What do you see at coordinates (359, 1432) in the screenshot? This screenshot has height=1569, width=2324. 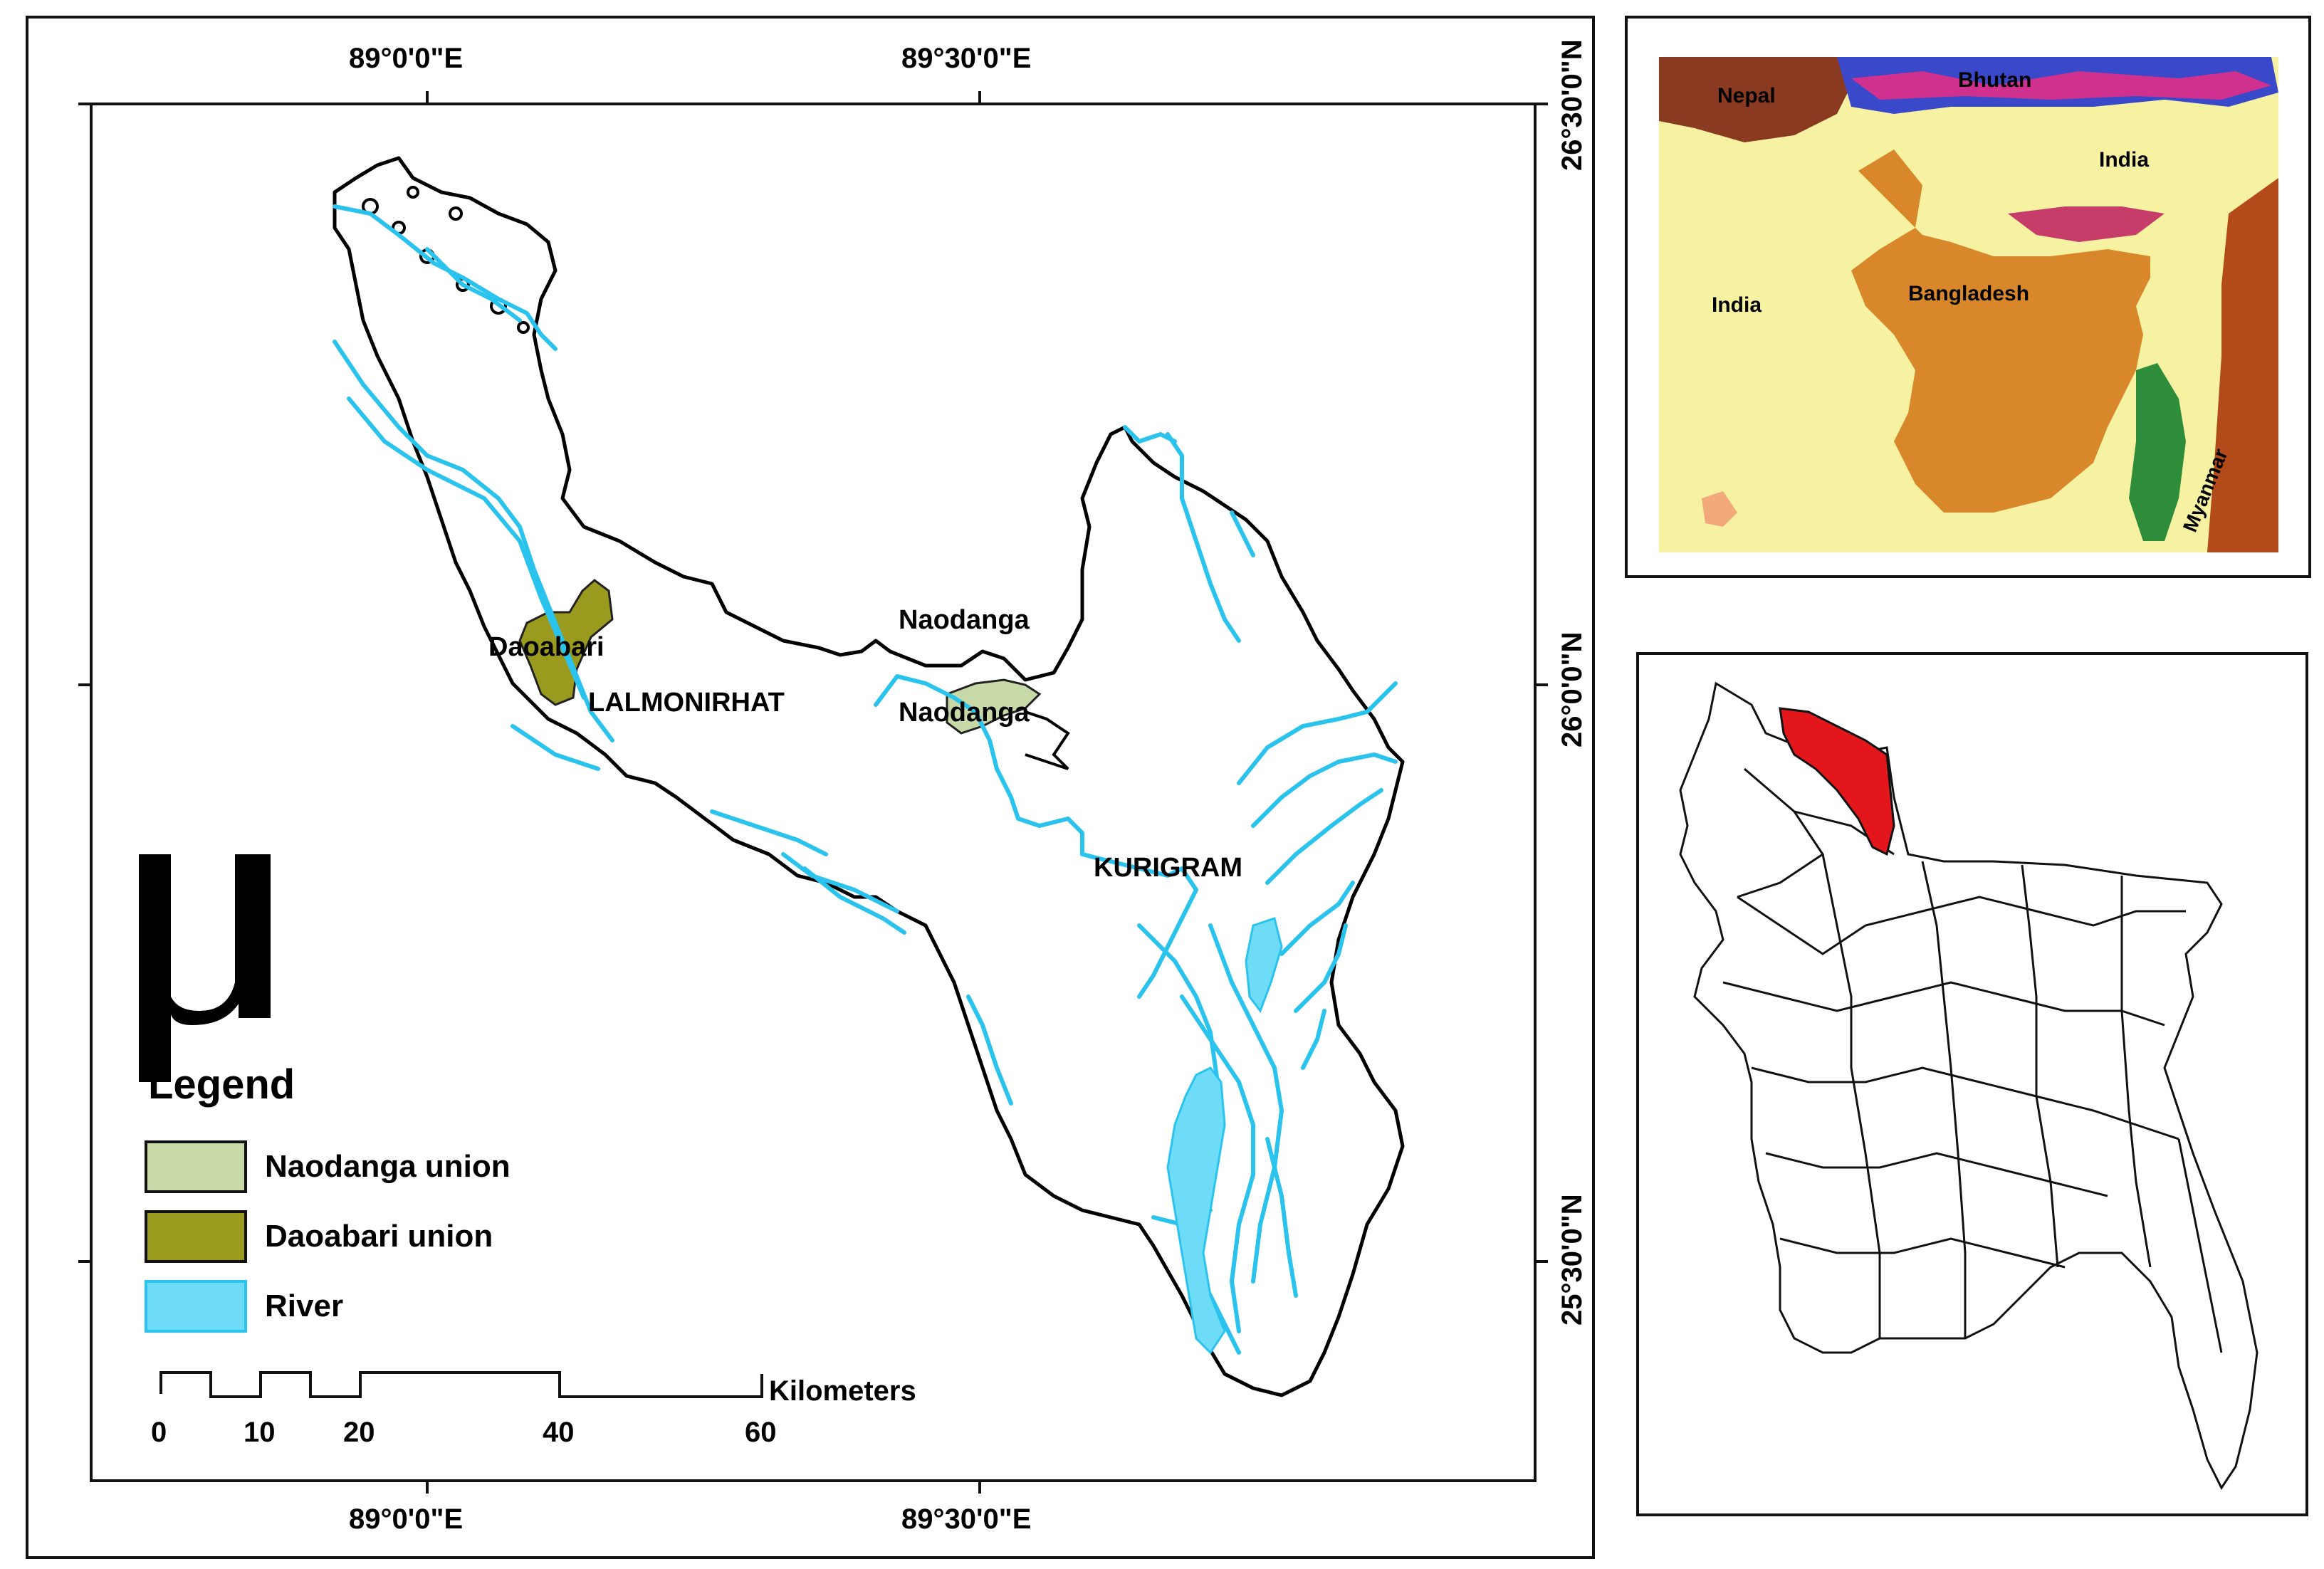 I see `scale-tick-20: 20` at bounding box center [359, 1432].